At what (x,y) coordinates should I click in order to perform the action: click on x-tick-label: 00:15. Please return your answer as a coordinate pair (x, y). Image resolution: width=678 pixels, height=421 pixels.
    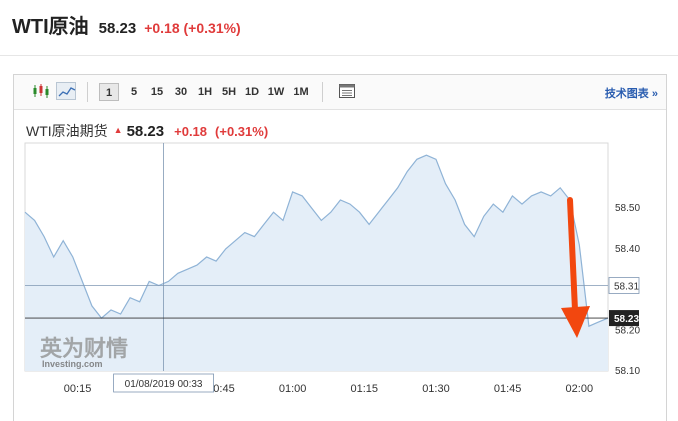
    Looking at the image, I should click on (78, 389).